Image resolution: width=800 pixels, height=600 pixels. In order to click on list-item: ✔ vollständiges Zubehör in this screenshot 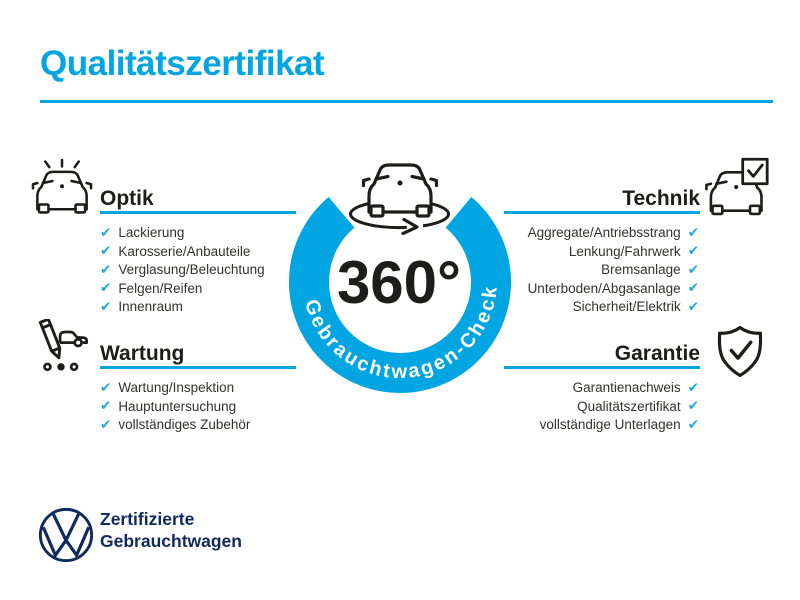, I will do `click(175, 424)`.